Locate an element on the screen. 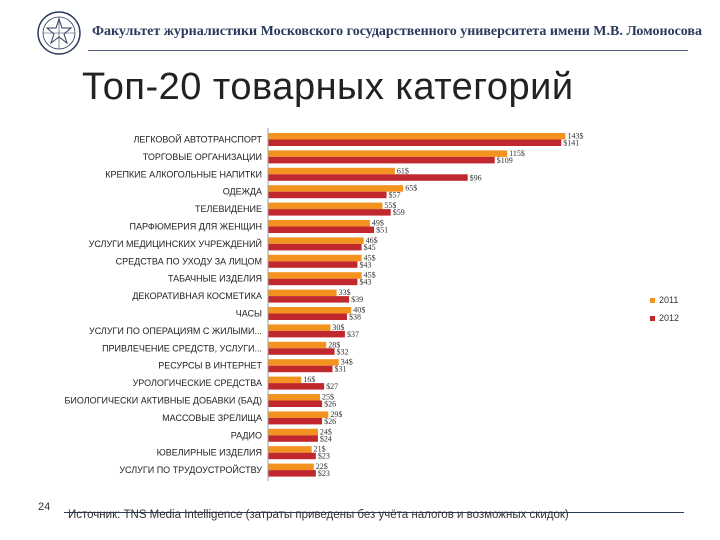 This screenshot has width=720, height=540. data-label-2011: 34$ is located at coordinates (347, 362).